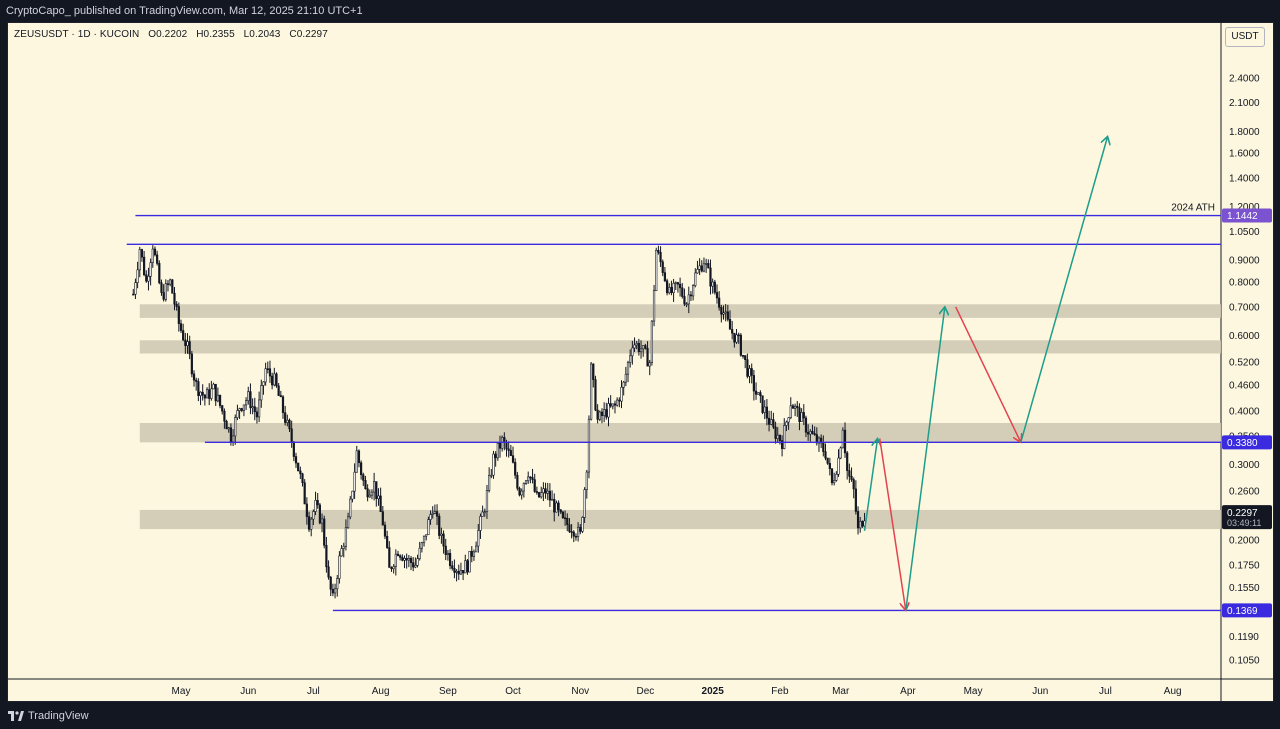 The image size is (1280, 729). I want to click on time-tick-label: Nov, so click(580, 691).